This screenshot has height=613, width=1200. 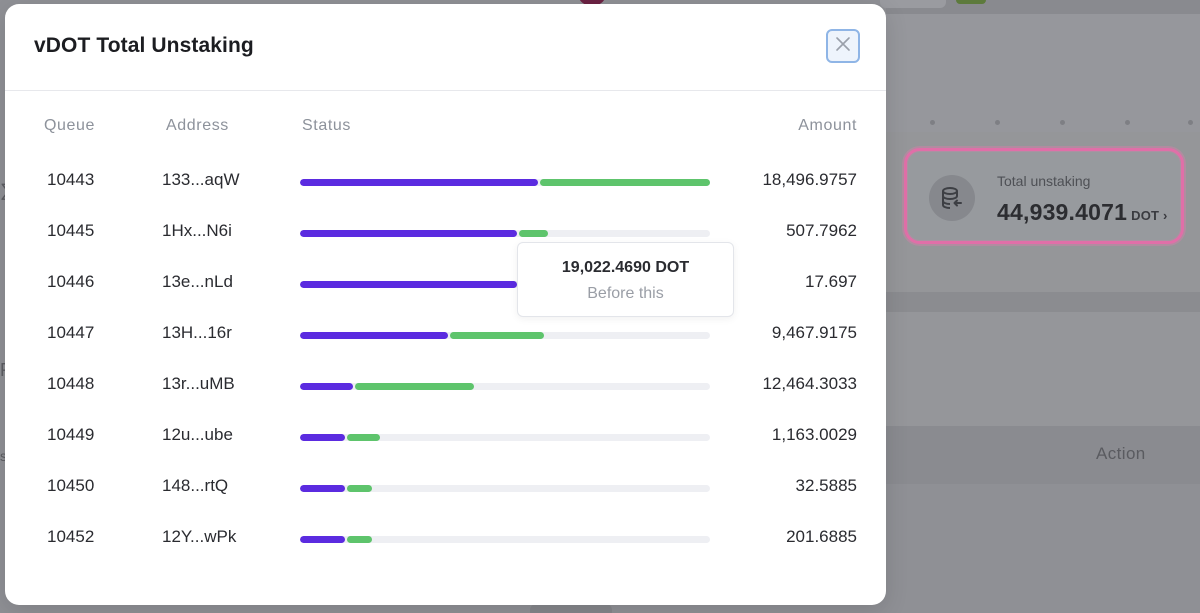 What do you see at coordinates (913, 4) in the screenshot?
I see `background-chip` at bounding box center [913, 4].